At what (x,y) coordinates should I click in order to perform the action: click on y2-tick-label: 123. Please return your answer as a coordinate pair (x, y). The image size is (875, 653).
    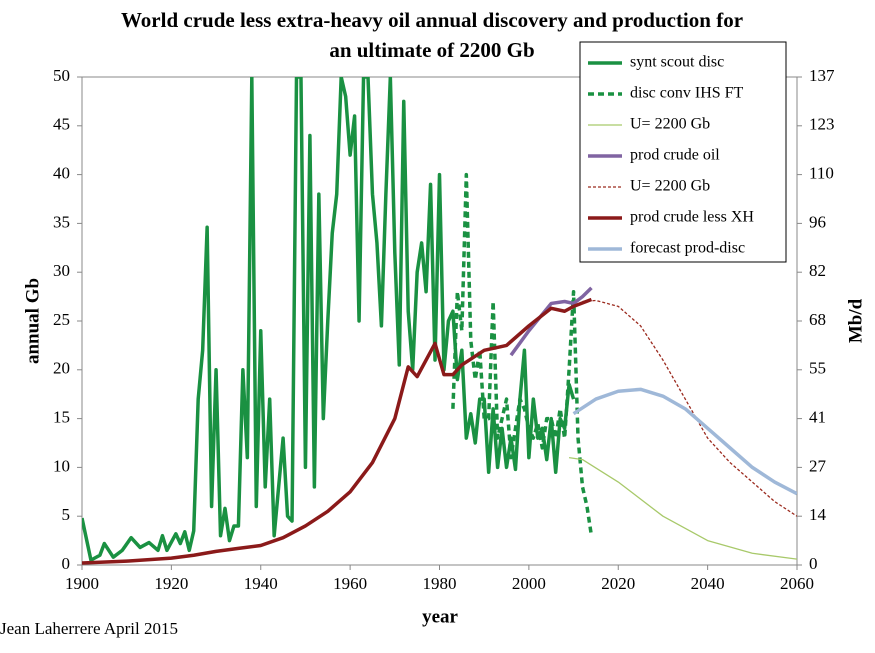
    Looking at the image, I should click on (822, 124).